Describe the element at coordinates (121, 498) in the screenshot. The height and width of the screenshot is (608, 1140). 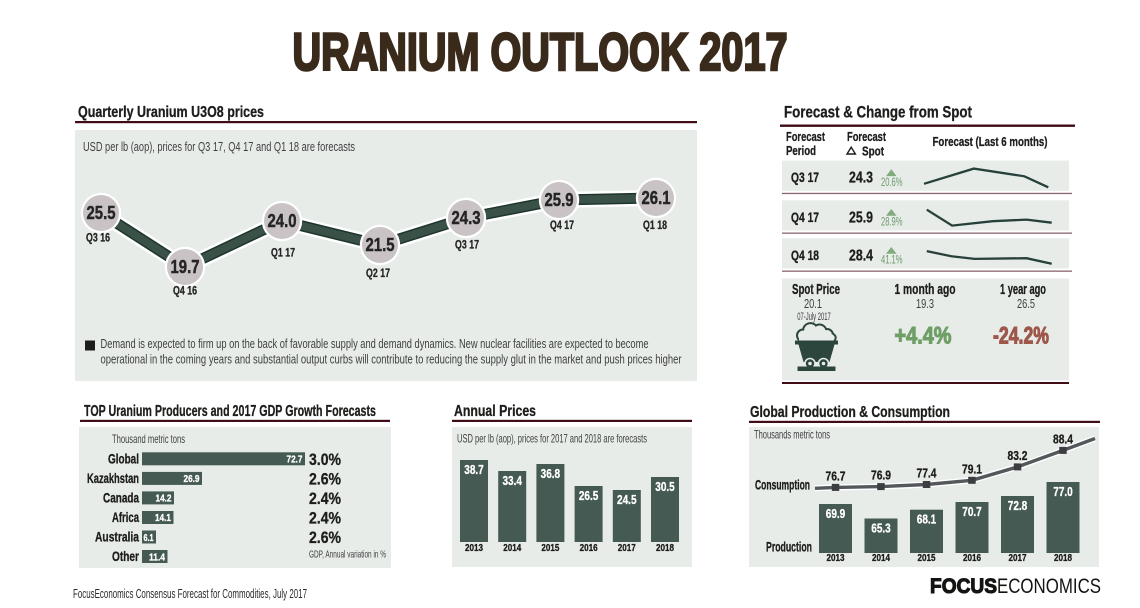
I see `svg-text: Canada` at that location.